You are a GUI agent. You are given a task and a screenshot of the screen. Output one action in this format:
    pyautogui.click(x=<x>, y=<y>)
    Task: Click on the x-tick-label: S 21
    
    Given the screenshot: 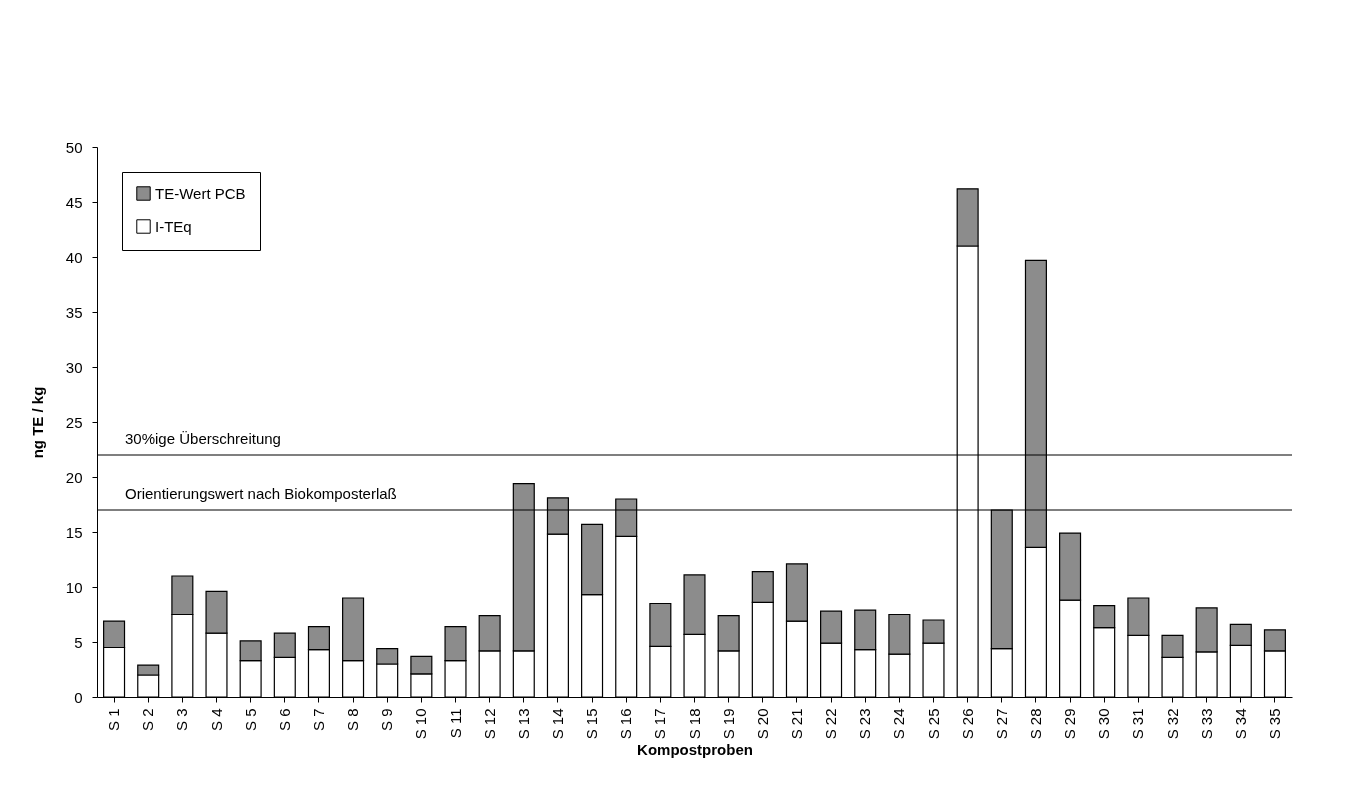 What is the action you would take?
    pyautogui.click(x=796, y=724)
    